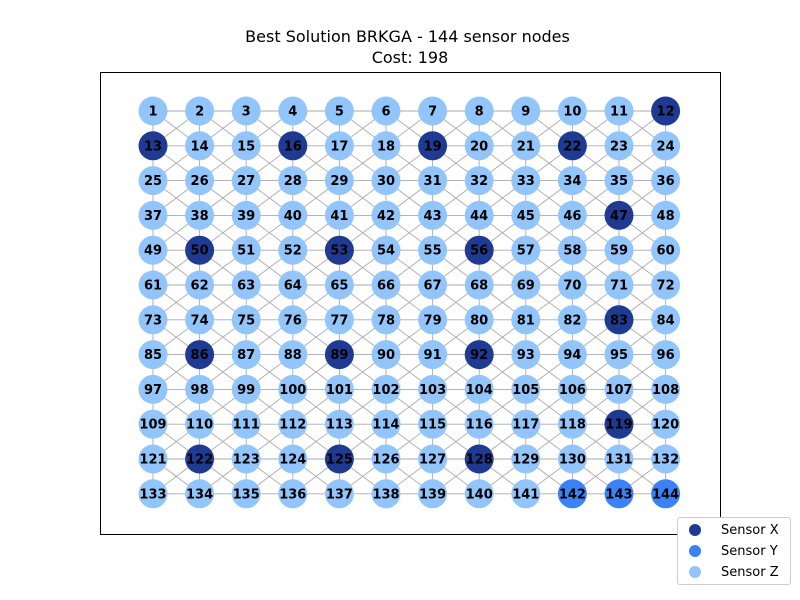  I want to click on node-label: 84, so click(666, 320).